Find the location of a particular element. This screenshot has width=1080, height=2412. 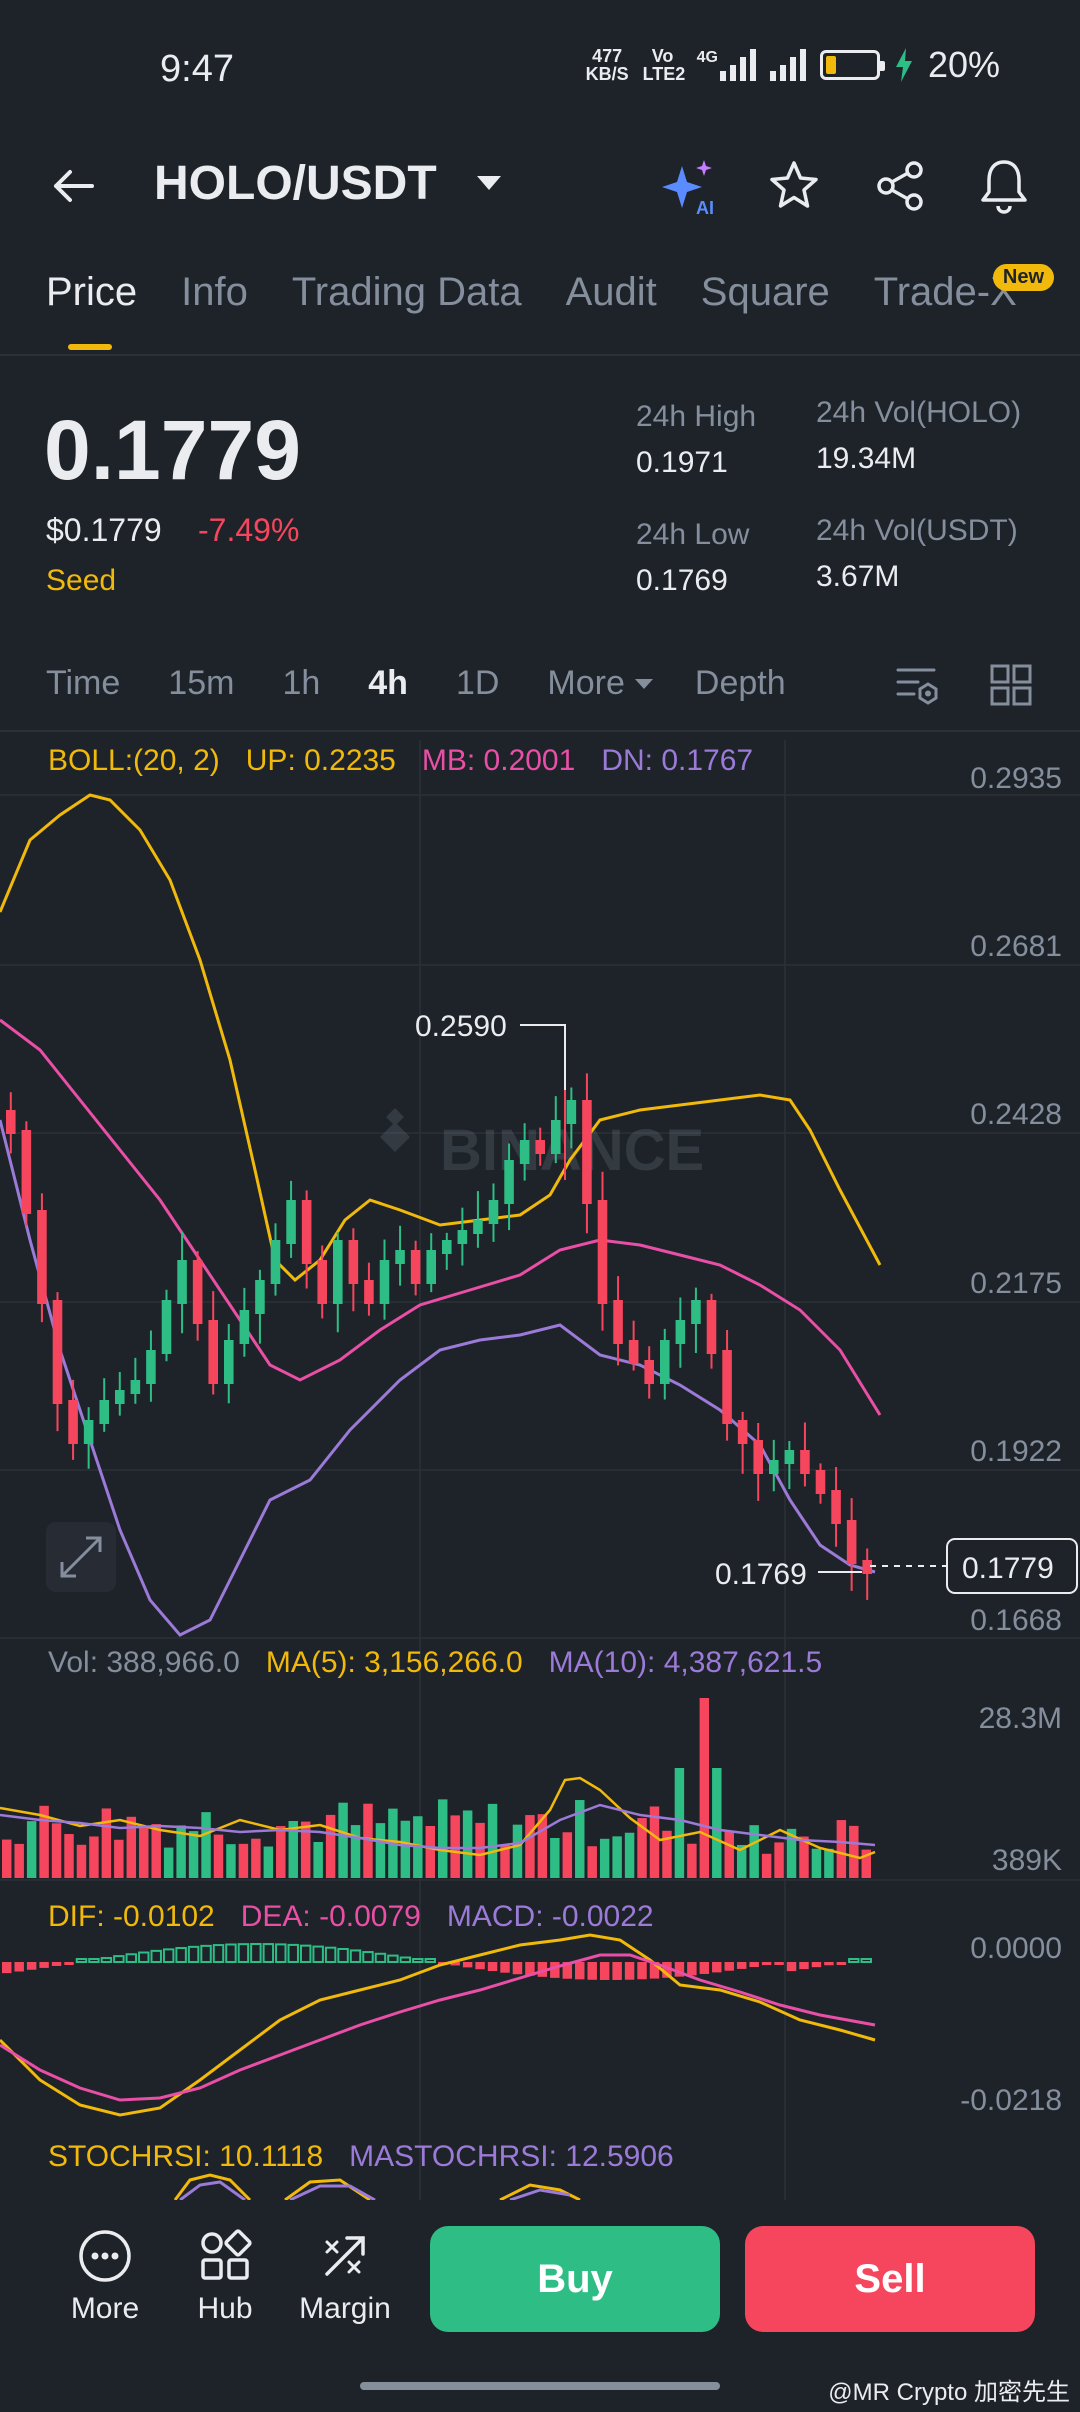

indicator-settings-icon is located at coordinates (917, 685).